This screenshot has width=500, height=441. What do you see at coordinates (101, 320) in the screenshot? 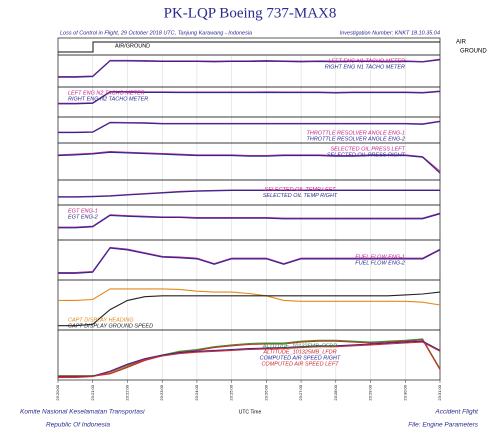
I see `legend-label: CAPT DISPLAY HEADING` at bounding box center [101, 320].